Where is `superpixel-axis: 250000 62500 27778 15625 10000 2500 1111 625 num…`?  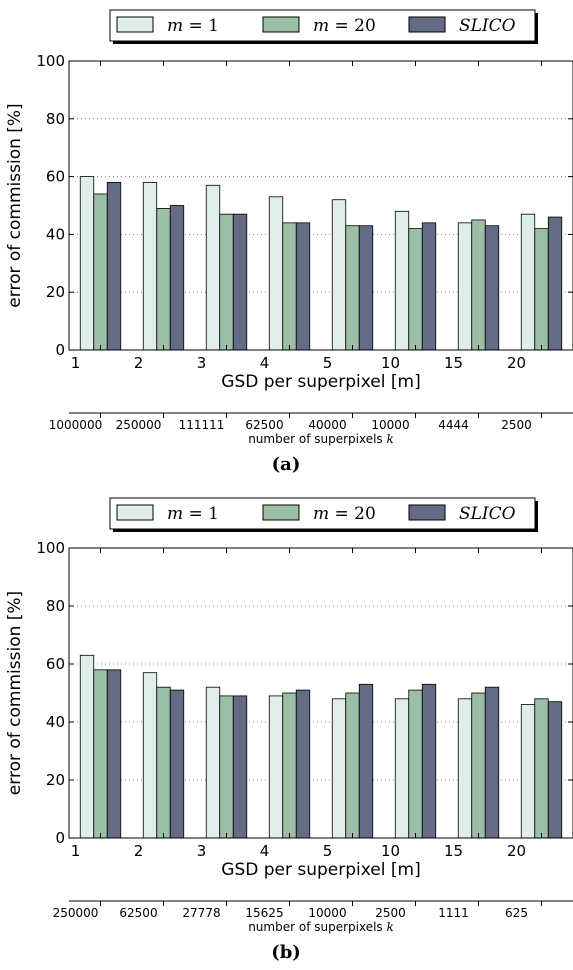
superpixel-axis: 250000 62500 27778 15625 10000 2500 1111 625 num… is located at coordinates (313, 917).